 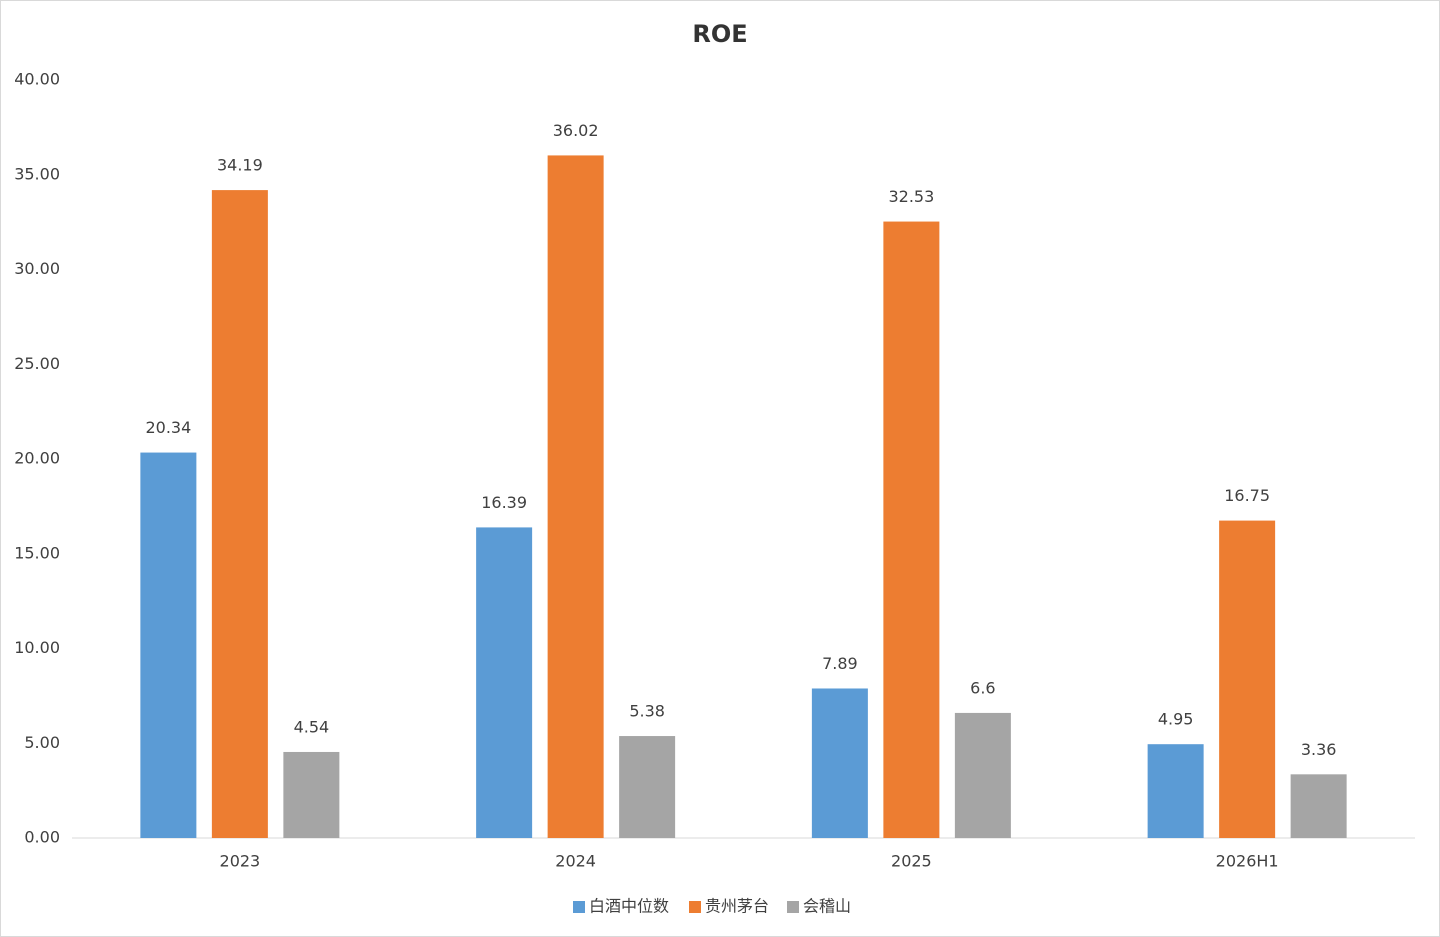 What do you see at coordinates (37, 79) in the screenshot?
I see `y-tick-label: 40.00` at bounding box center [37, 79].